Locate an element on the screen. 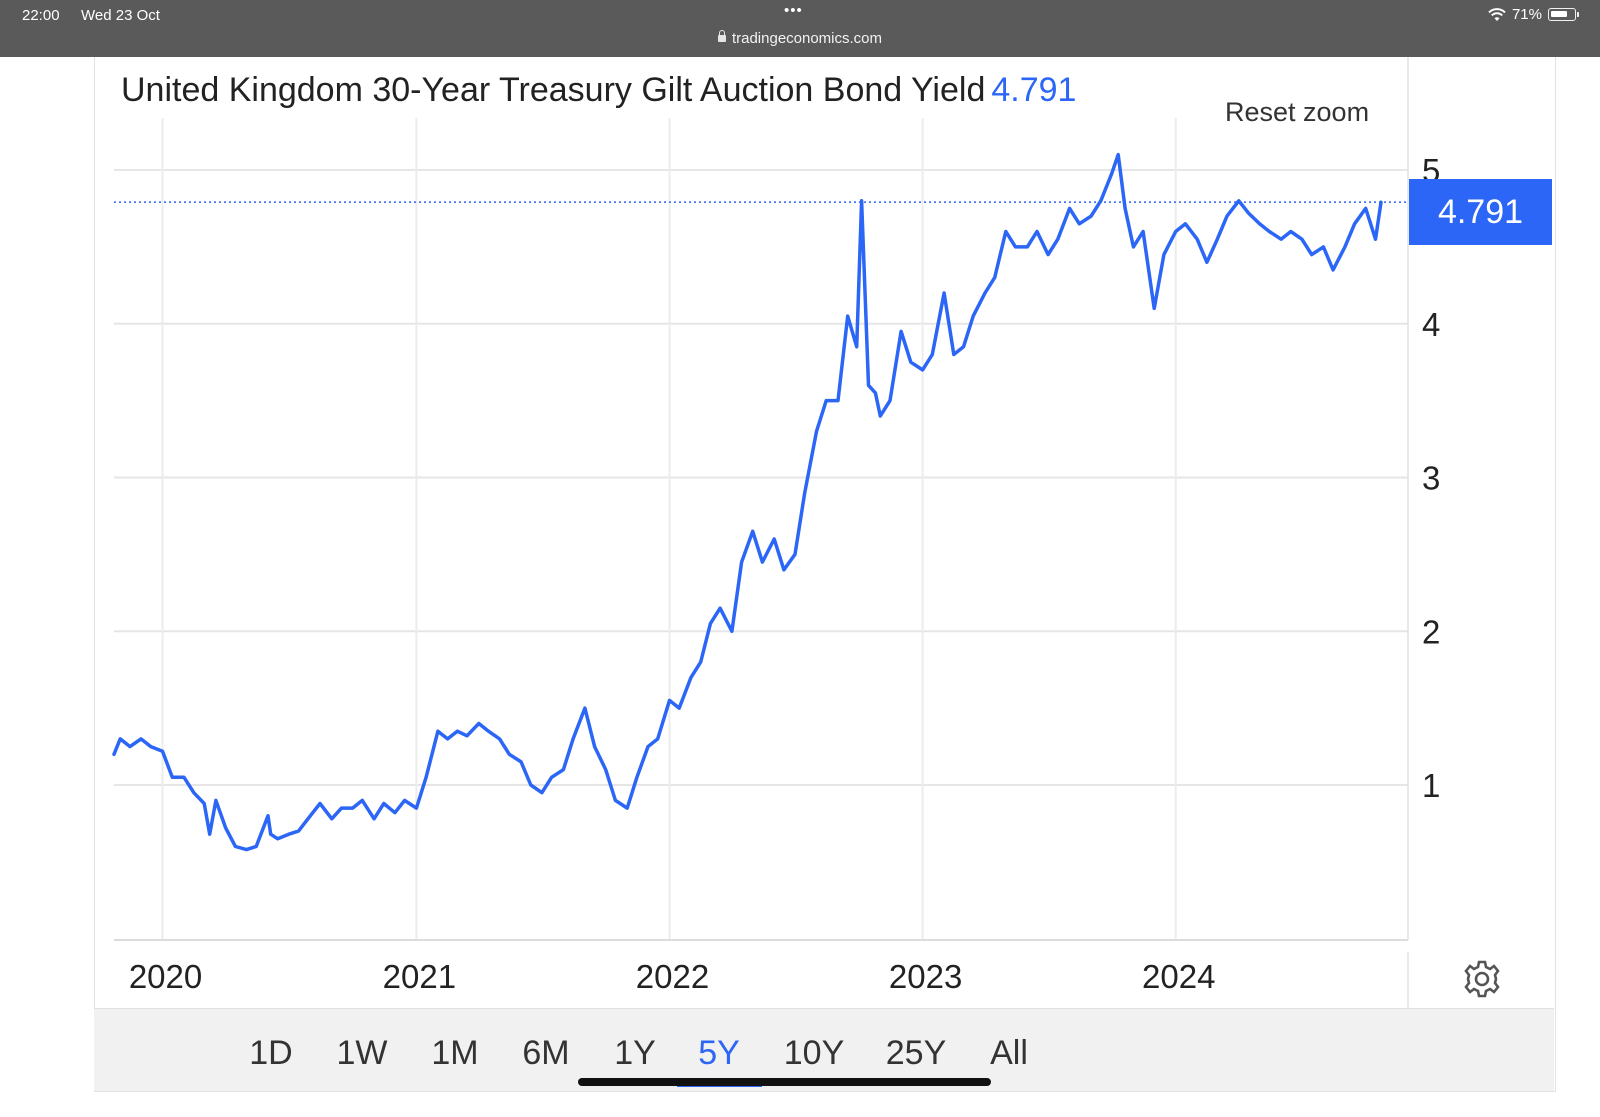 The image size is (1600, 1117). range-button-10y: 10Y is located at coordinates (814, 1053).